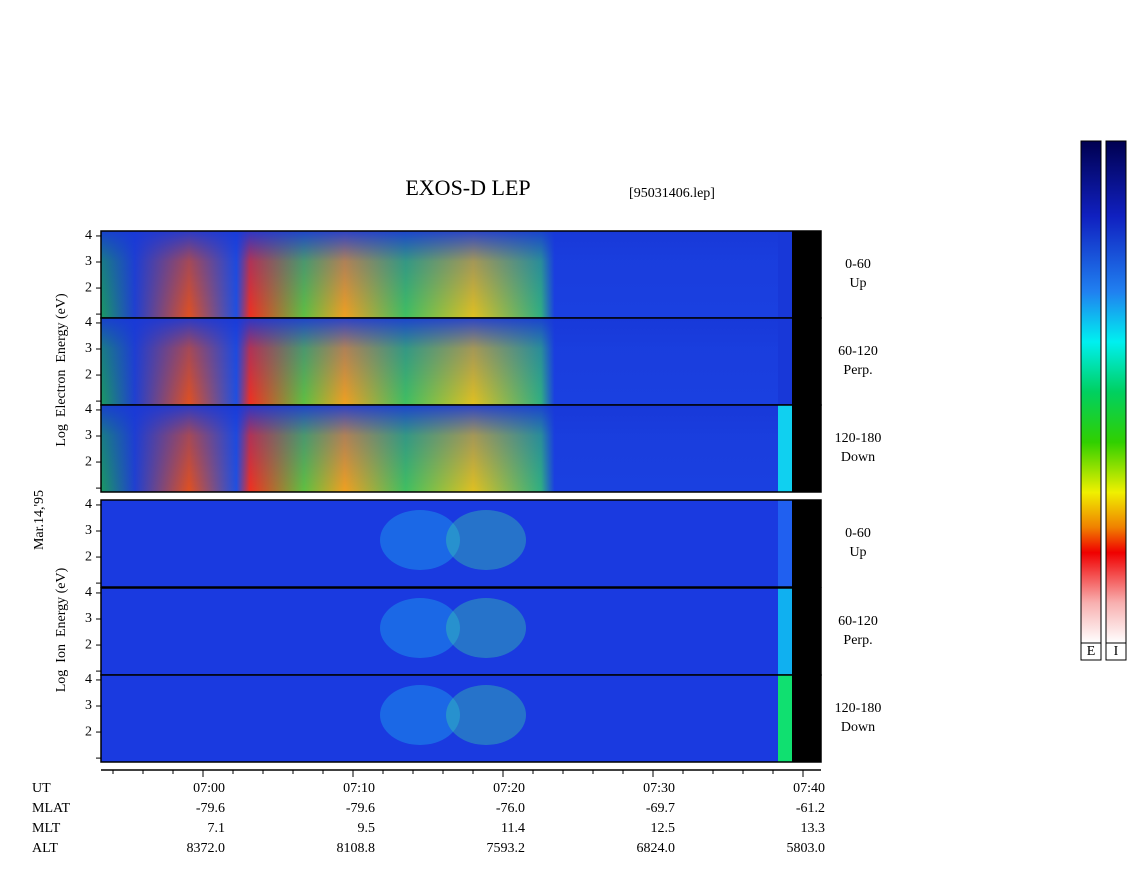 Image resolution: width=1130 pixels, height=875 pixels. Describe the element at coordinates (510, 808) in the screenshot. I see `ephemeris-value: -76.0` at that location.